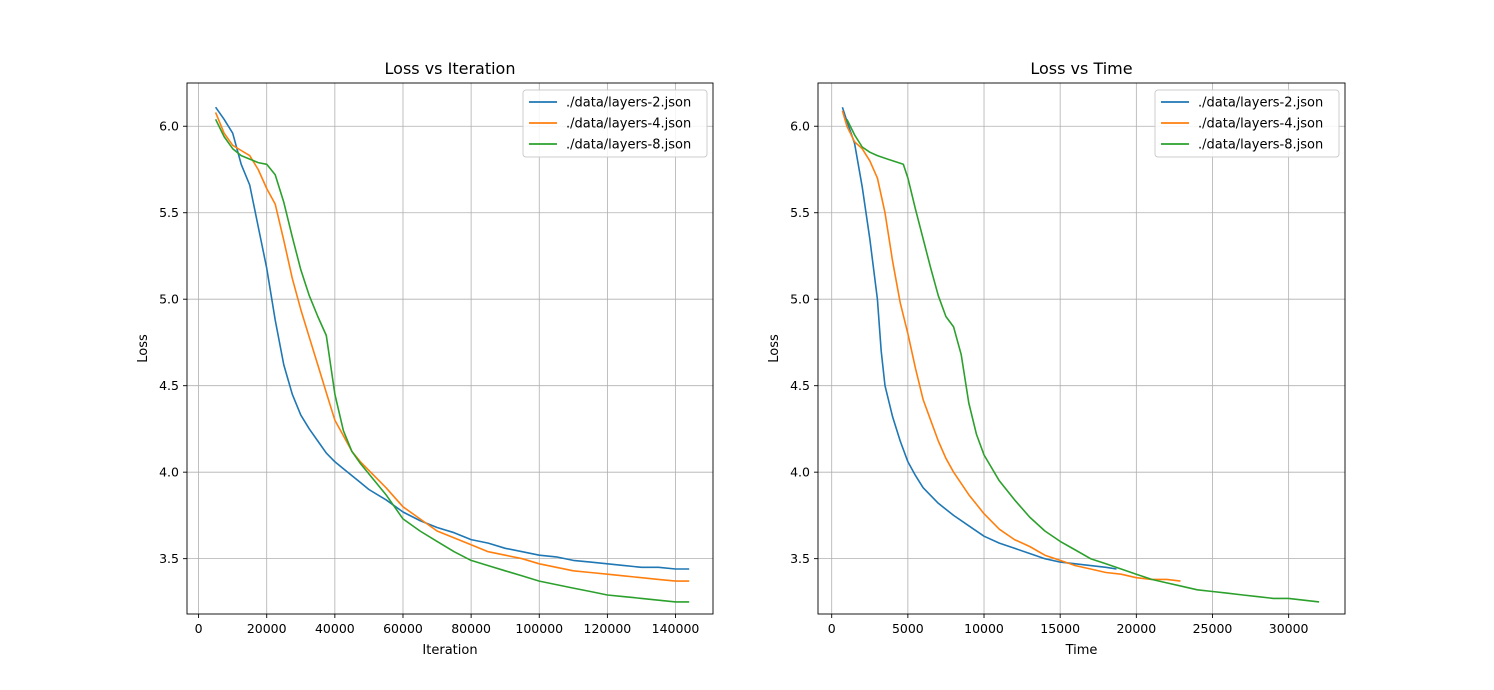  Describe the element at coordinates (608, 628) in the screenshot. I see `x-tick-label: 120000` at that location.